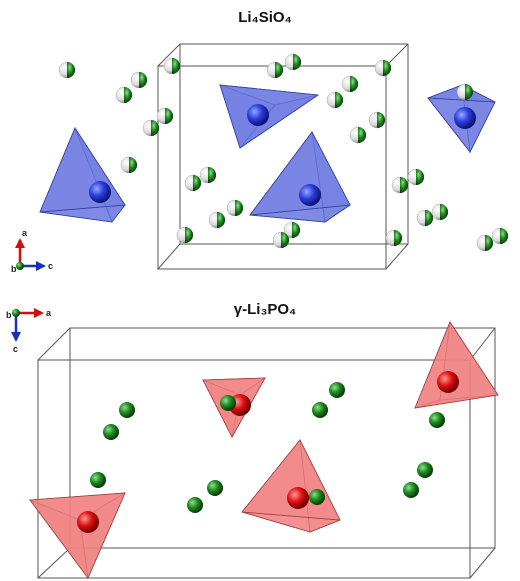  I want to click on panel-title: Li₄SiO₄, so click(264, 17).